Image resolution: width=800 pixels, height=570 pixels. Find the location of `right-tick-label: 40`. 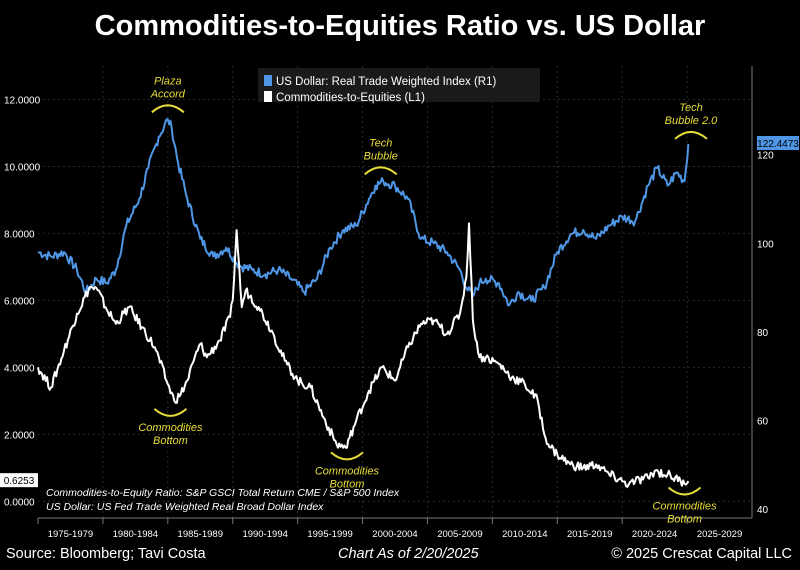

right-tick-label: 40 is located at coordinates (763, 510).